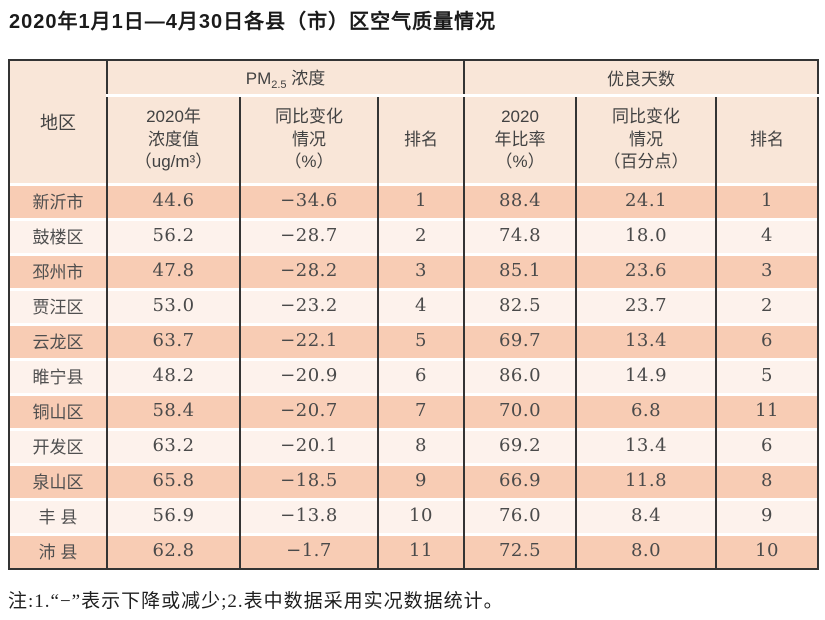  What do you see at coordinates (256, 601) in the screenshot?
I see `footnote: 注:1.“−”表示下降或减少;2.表中数据采用实况数据统计。` at bounding box center [256, 601].